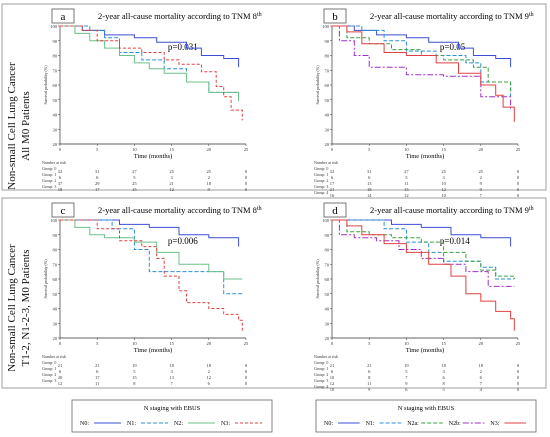 The height and width of the screenshot is (437, 550). What do you see at coordinates (172, 408) in the screenshot?
I see `legend-title: N staging with EBUS` at bounding box center [172, 408].